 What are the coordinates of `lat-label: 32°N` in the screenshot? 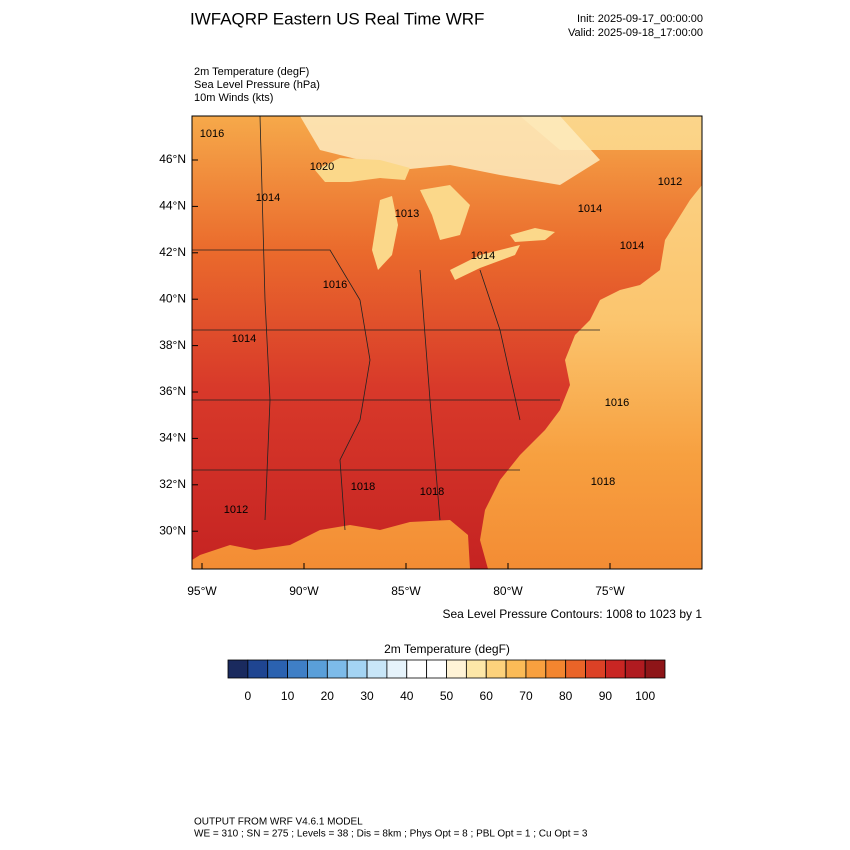 It's located at (172, 484).